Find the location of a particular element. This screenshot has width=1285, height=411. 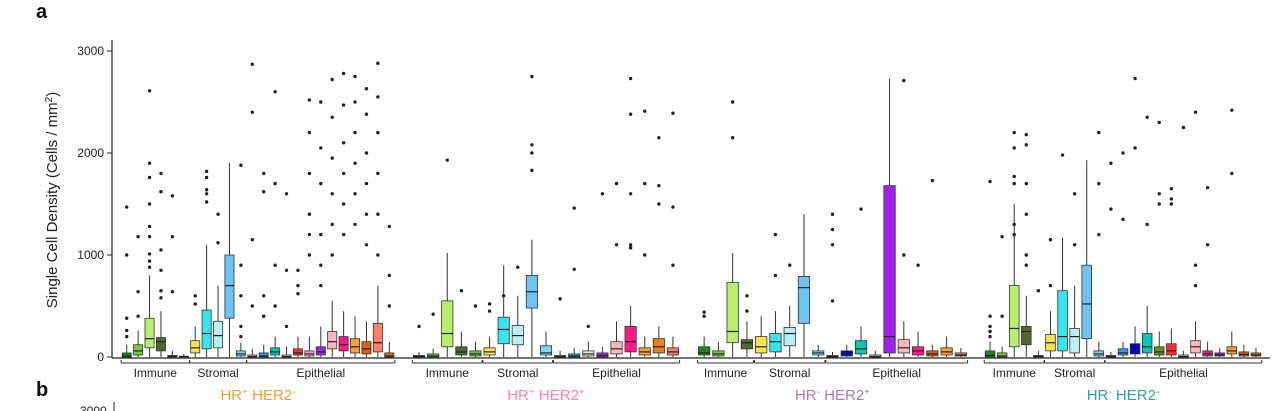

next-panel-tick: 3000 is located at coordinates (93, 407).